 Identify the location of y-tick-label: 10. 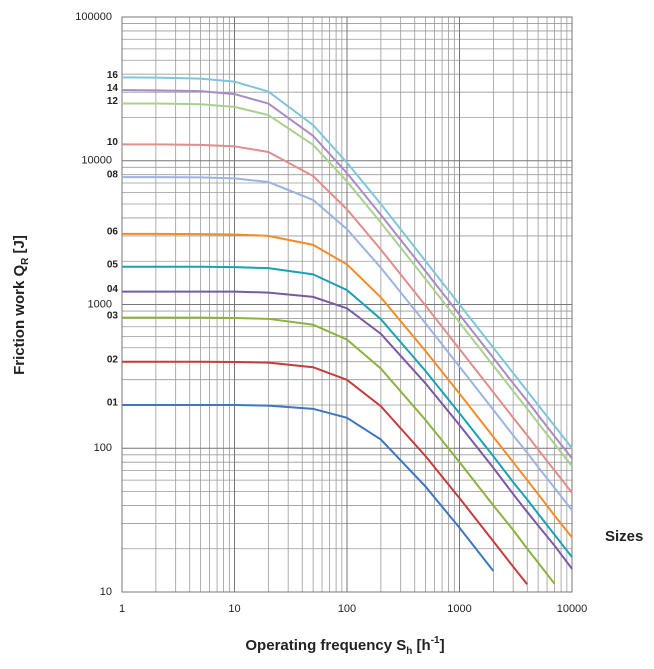
(106, 592).